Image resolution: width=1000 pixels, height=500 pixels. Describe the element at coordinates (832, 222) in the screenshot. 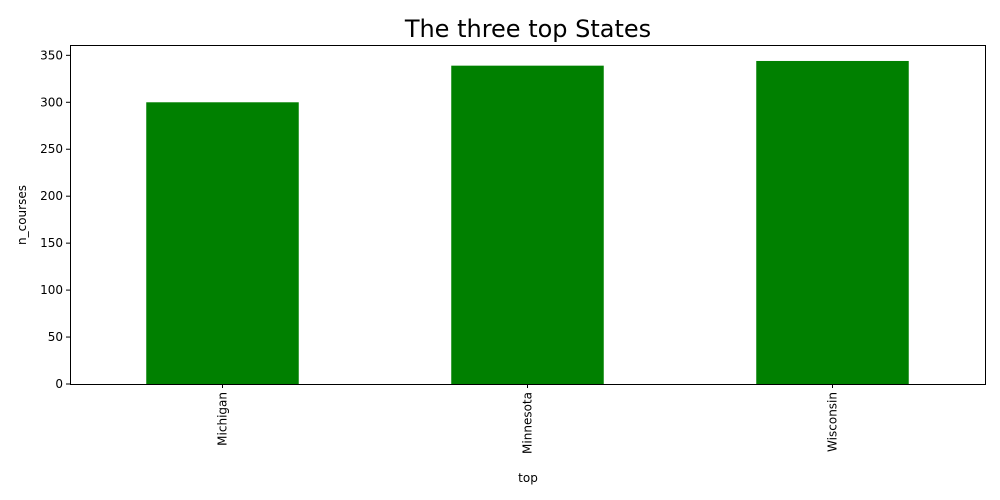

I see `bar-wisconsin` at that location.